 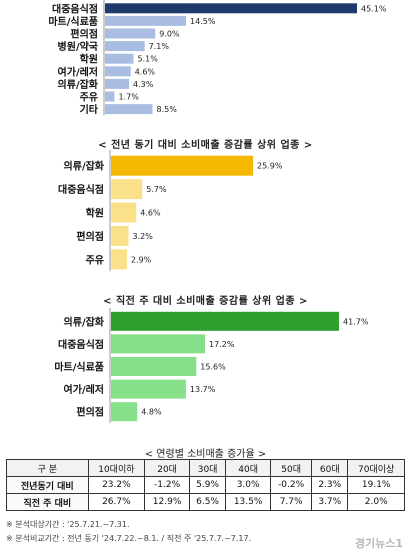 I want to click on share-category-label: 학원, so click(x=89, y=59).